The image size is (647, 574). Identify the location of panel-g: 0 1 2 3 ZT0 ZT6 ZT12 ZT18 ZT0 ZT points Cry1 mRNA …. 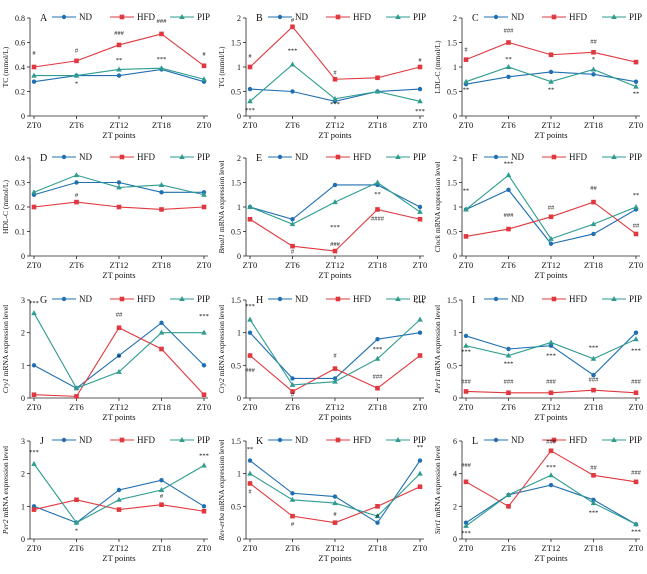
(106, 358).